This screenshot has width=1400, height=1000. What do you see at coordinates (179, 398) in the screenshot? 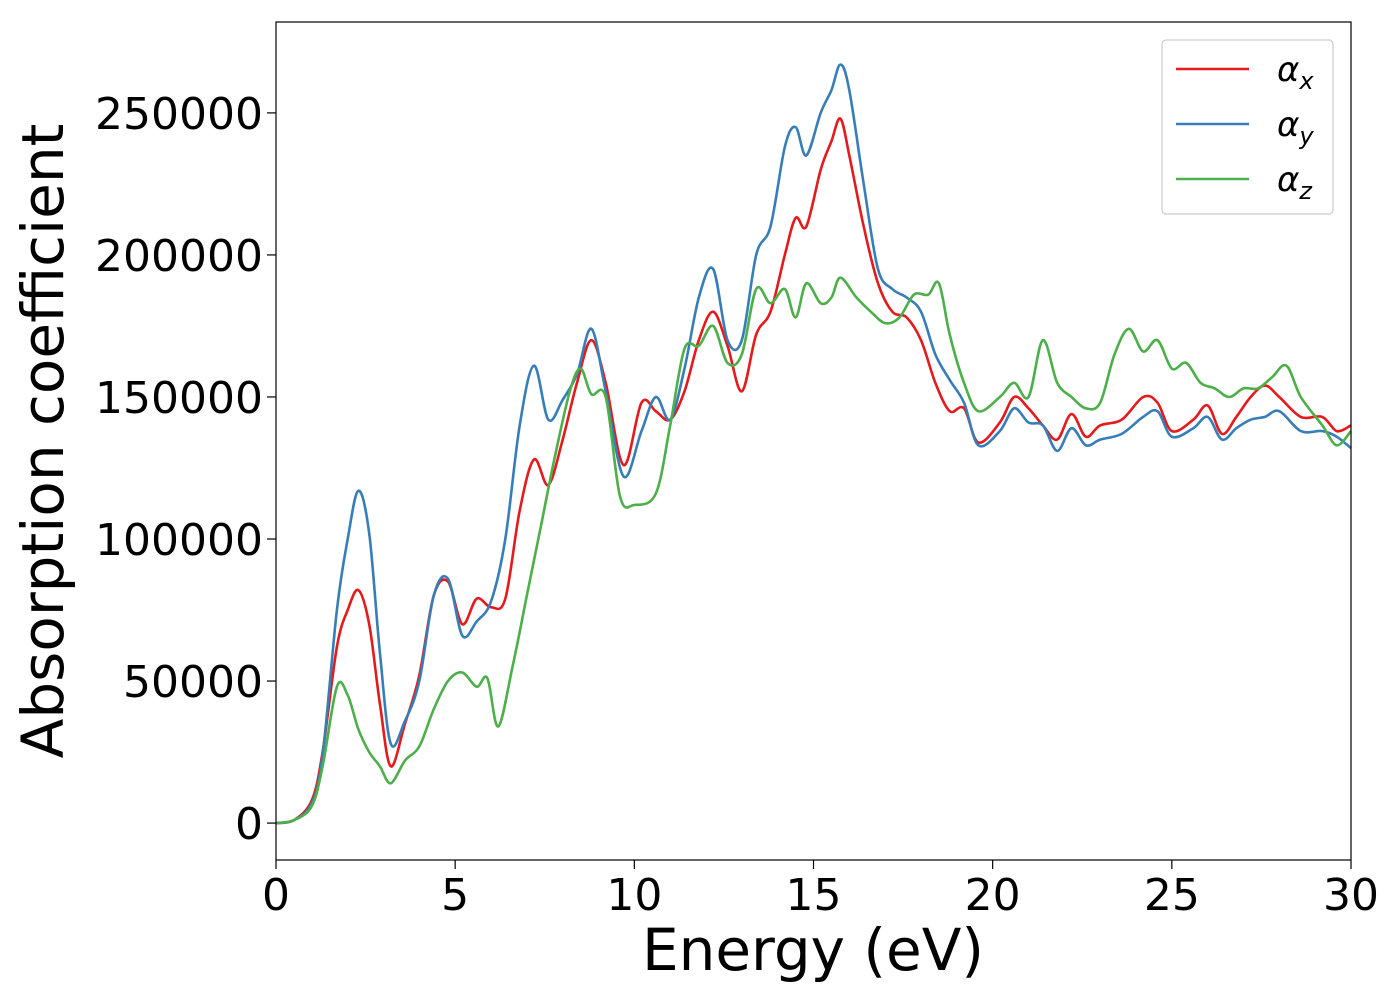
I see `y-tick-label: 150000` at bounding box center [179, 398].